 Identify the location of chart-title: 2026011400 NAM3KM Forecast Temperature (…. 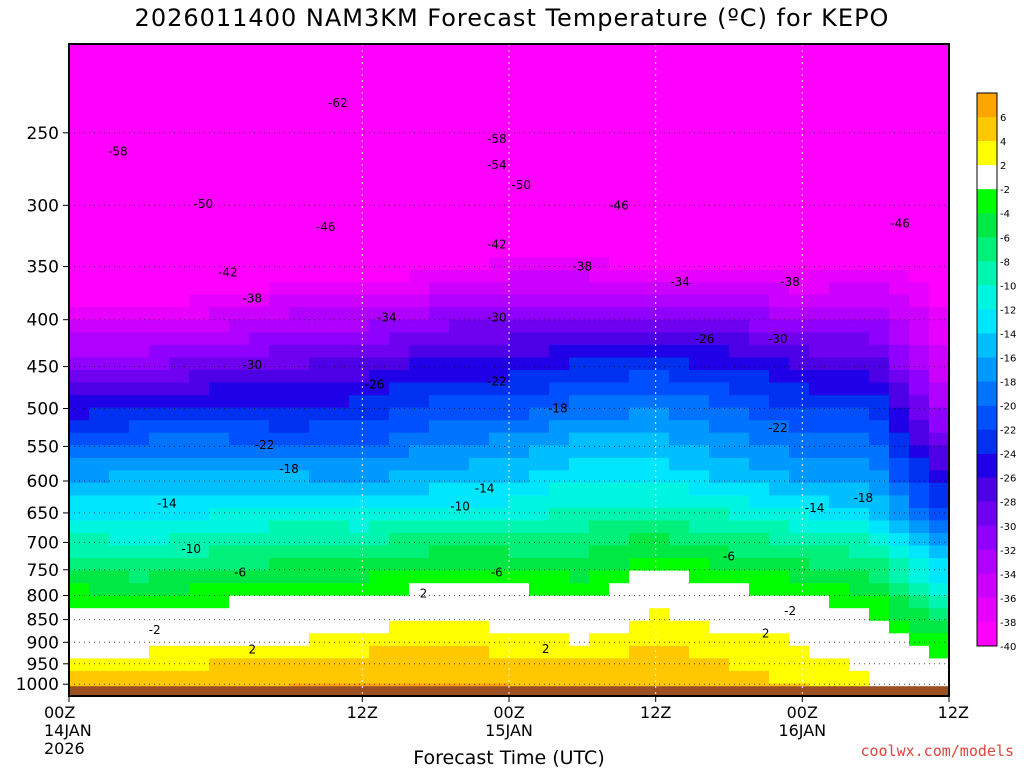
(512, 18).